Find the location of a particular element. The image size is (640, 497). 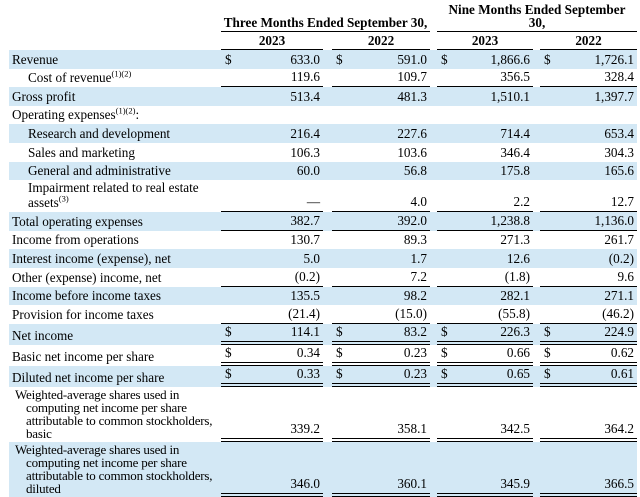

cell-value: 346.0 is located at coordinates (272, 469).